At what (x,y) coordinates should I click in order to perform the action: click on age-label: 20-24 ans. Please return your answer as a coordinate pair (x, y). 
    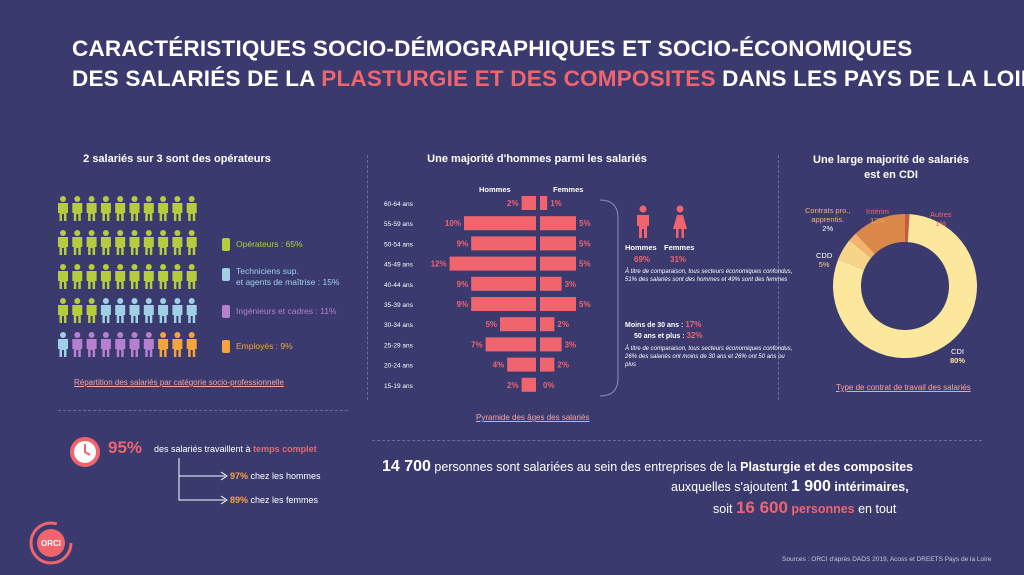
    Looking at the image, I should click on (399, 366).